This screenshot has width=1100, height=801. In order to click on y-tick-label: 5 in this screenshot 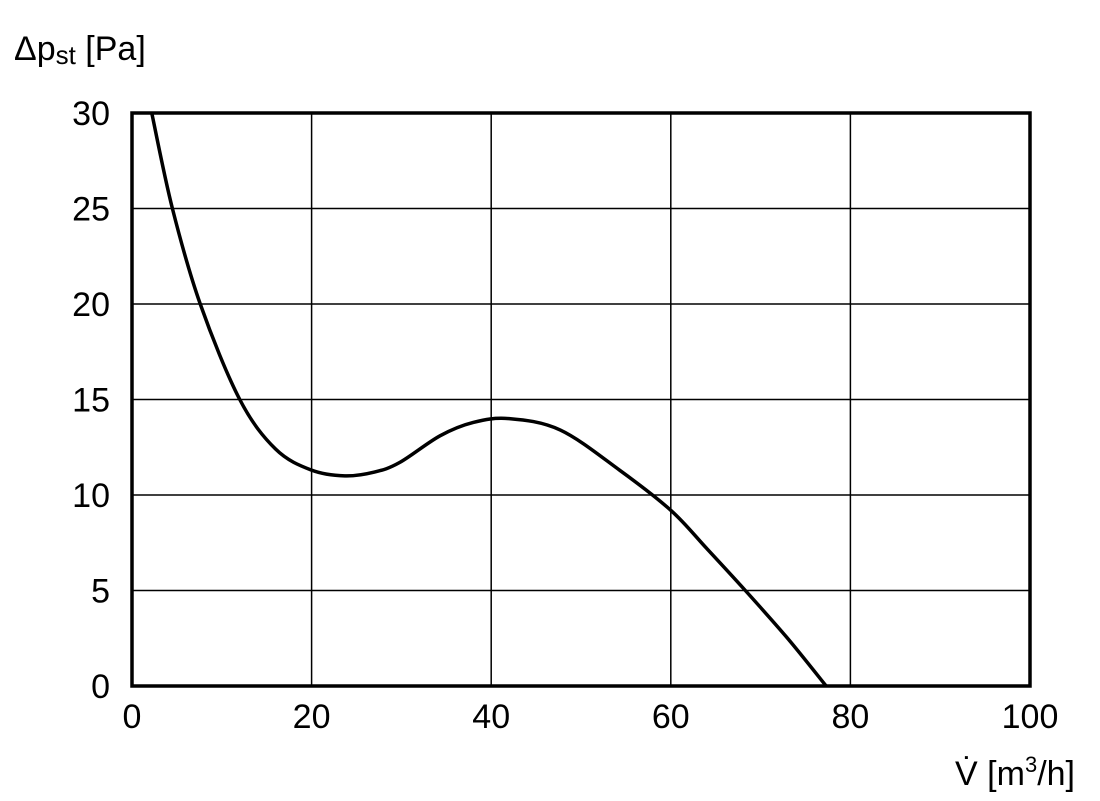, I will do `click(100, 592)`.